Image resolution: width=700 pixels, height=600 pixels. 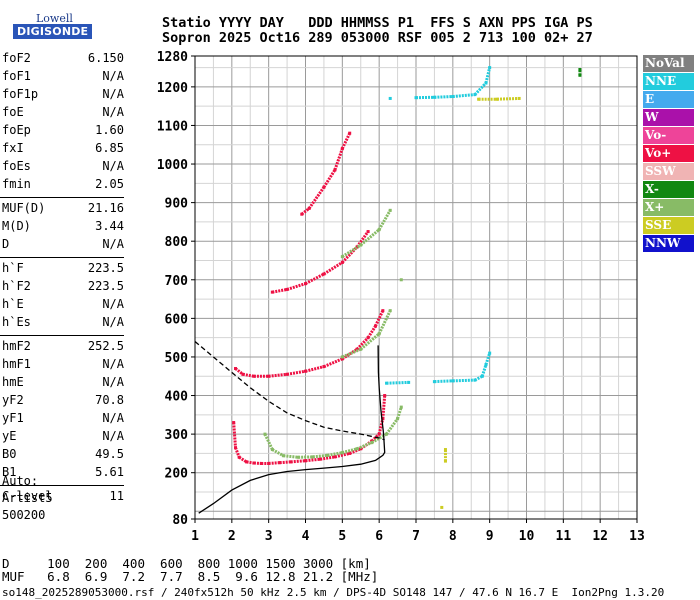 I want to click on y-tick-label: 400, so click(x=177, y=397).